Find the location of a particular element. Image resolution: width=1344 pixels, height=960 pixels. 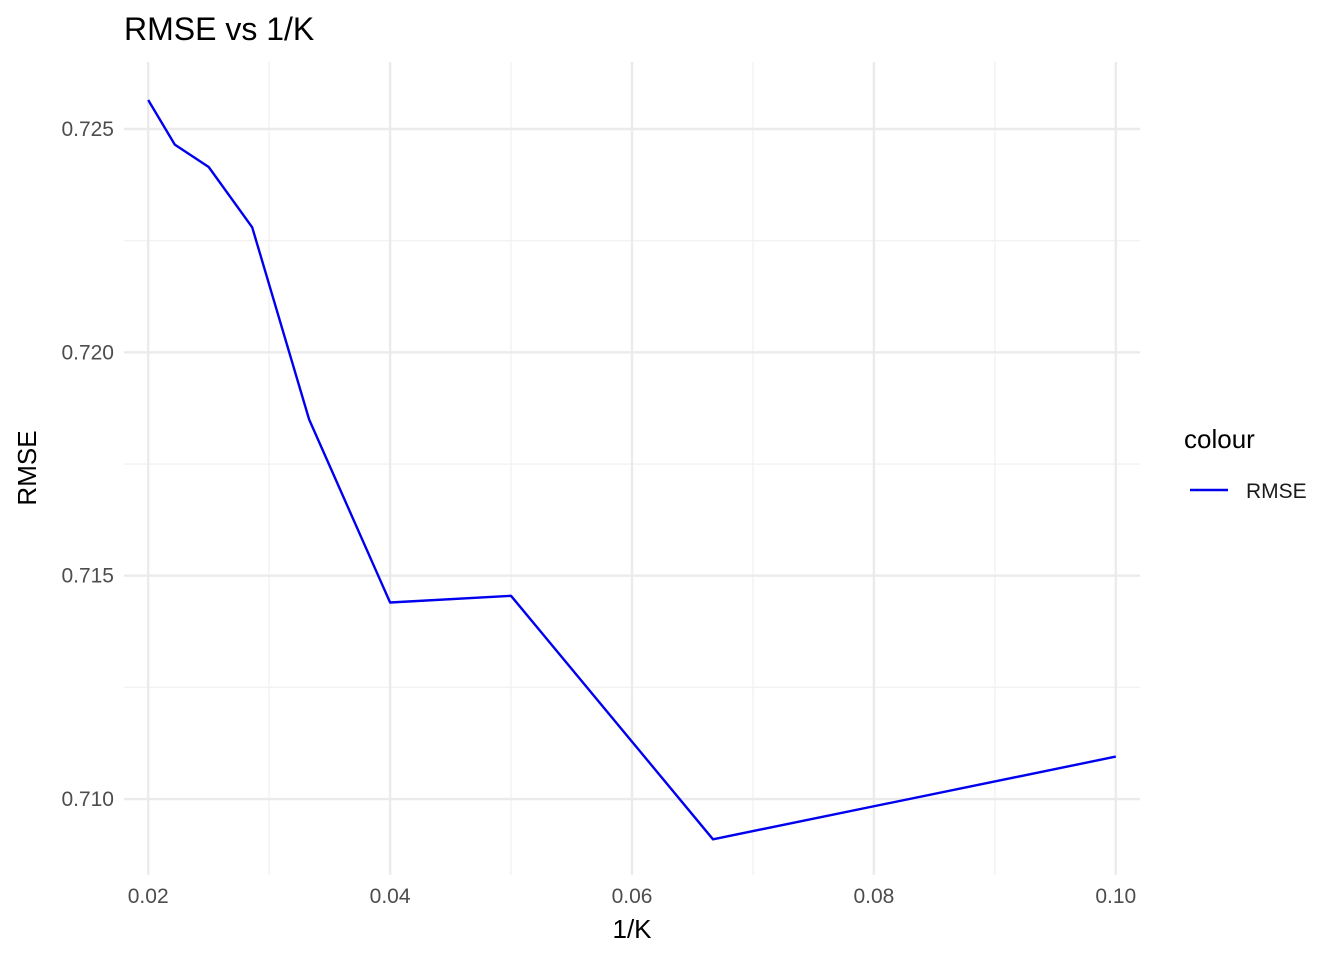

x-tick-label: 0.04 is located at coordinates (390, 896).